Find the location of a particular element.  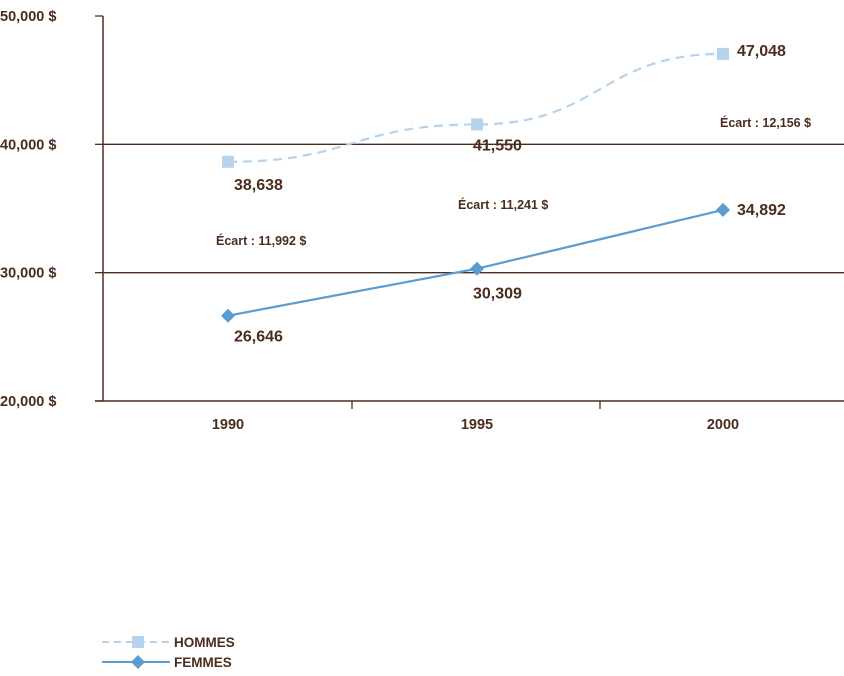

gap-annotation: Écart : 12,156 $ is located at coordinates (765, 122).